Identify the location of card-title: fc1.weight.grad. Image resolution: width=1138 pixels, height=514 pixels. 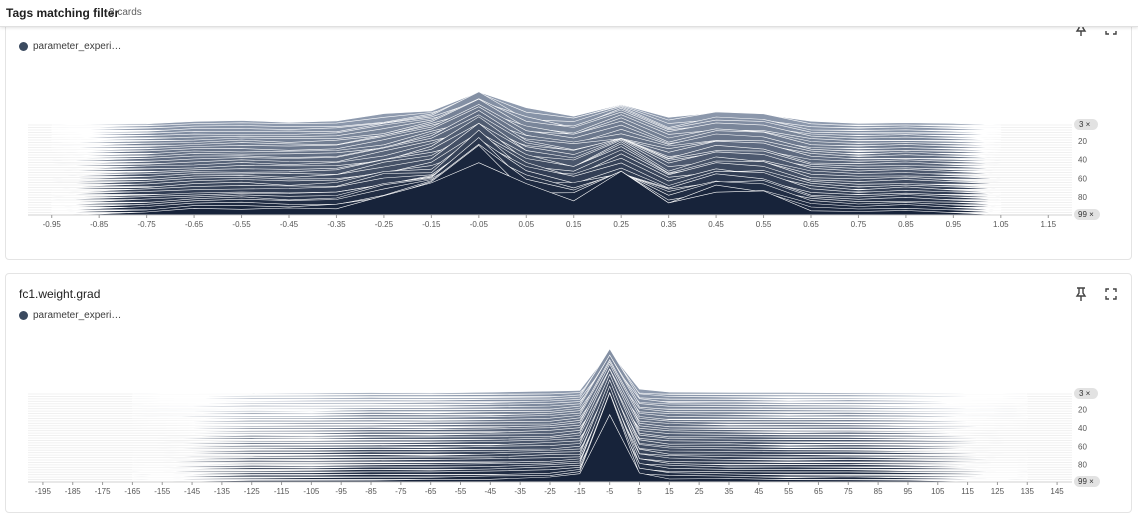
(60, 294).